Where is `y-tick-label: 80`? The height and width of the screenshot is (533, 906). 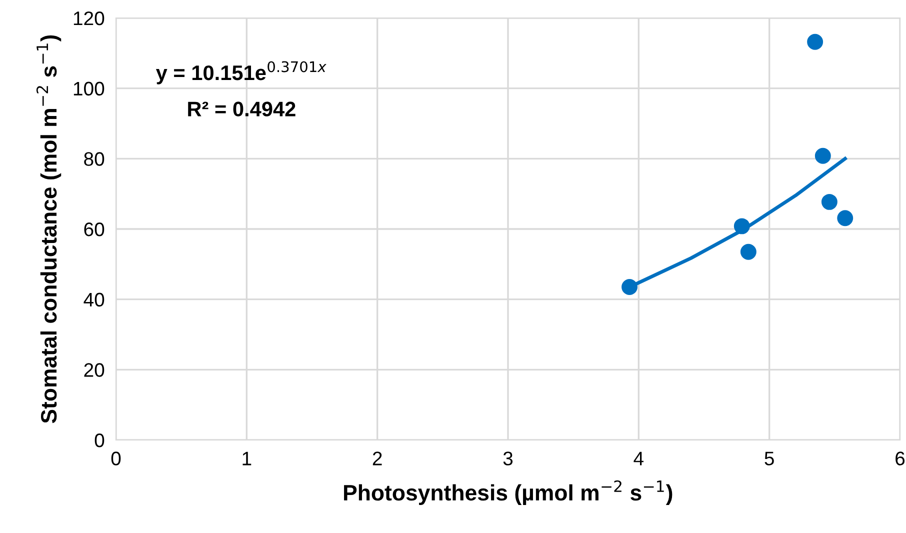
y-tick-label: 80 is located at coordinates (94, 159).